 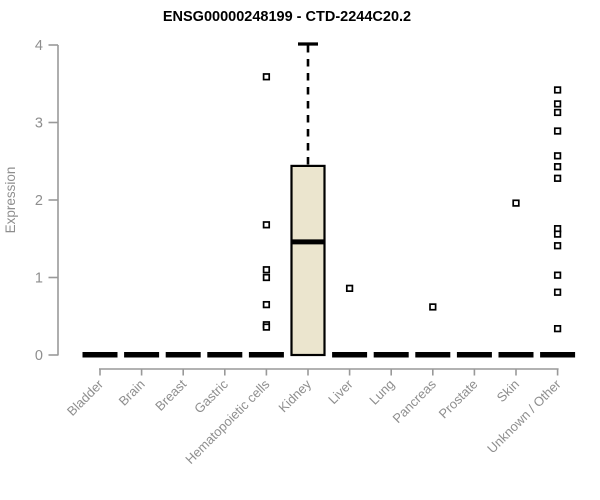 What do you see at coordinates (39, 46) in the screenshot?
I see `y-tick-label: 4` at bounding box center [39, 46].